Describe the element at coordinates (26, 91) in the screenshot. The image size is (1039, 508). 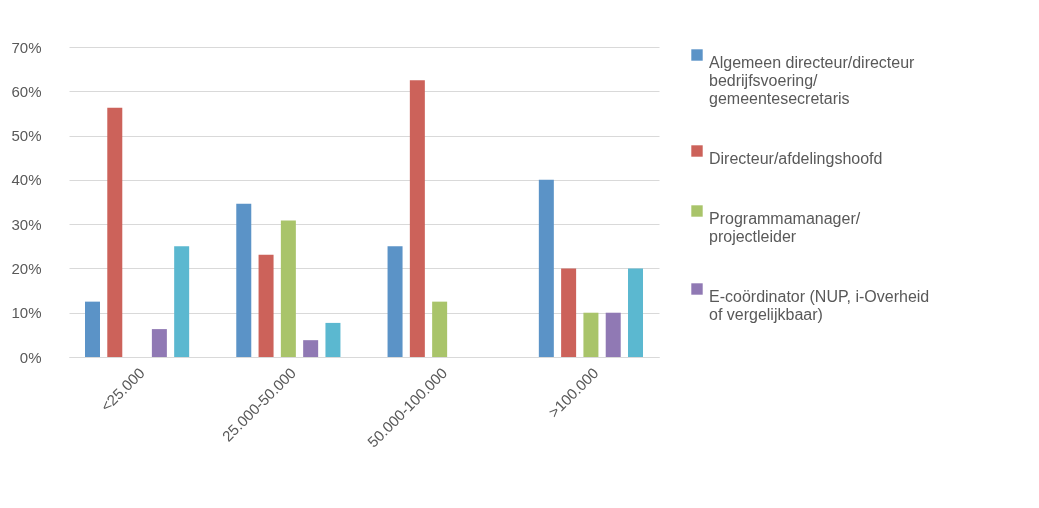
I see `y-tick-label: 60%` at that location.